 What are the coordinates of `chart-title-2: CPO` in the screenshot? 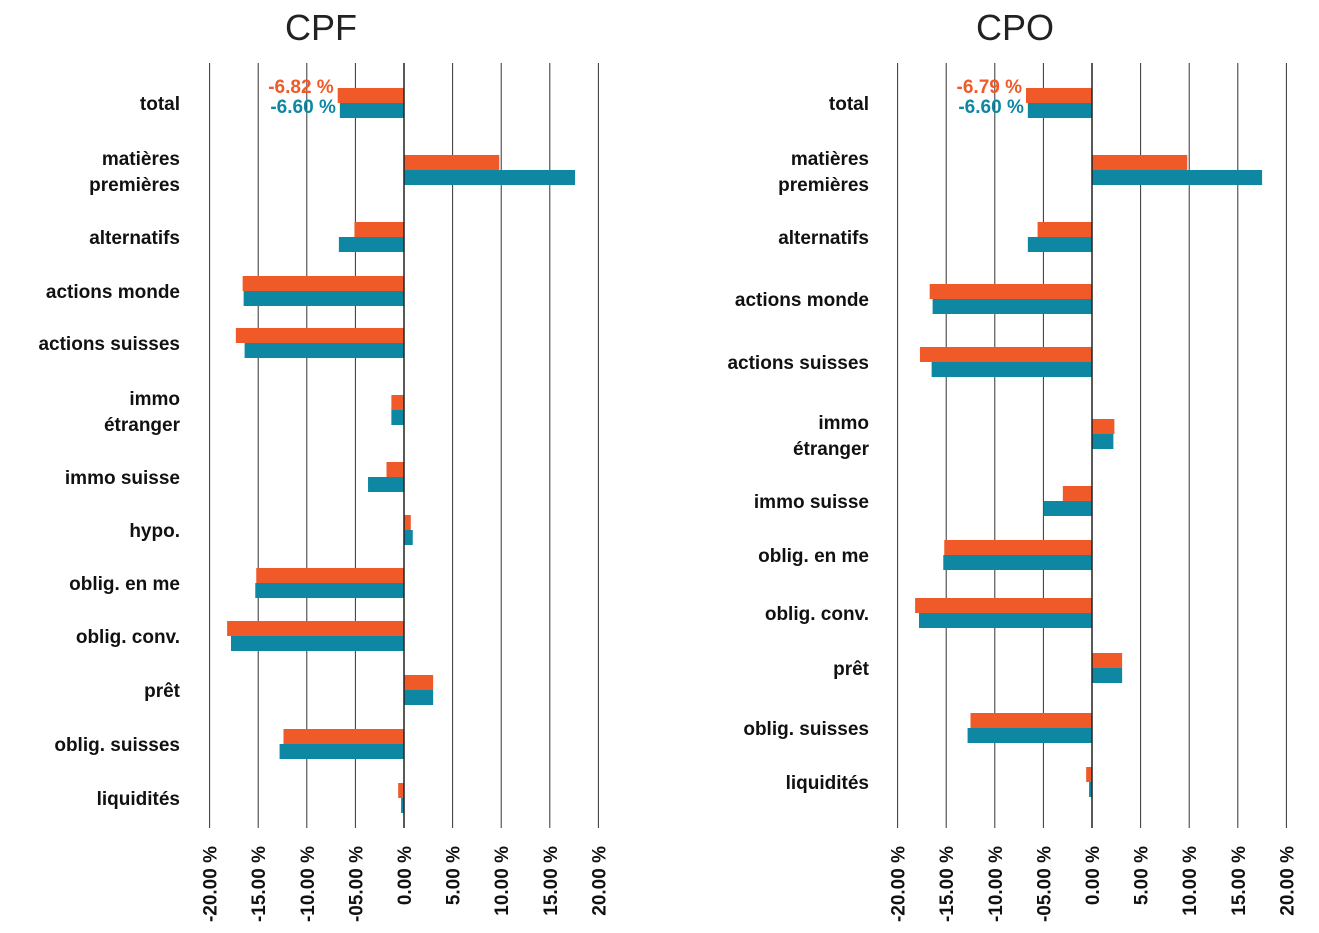 It's located at (1015, 27).